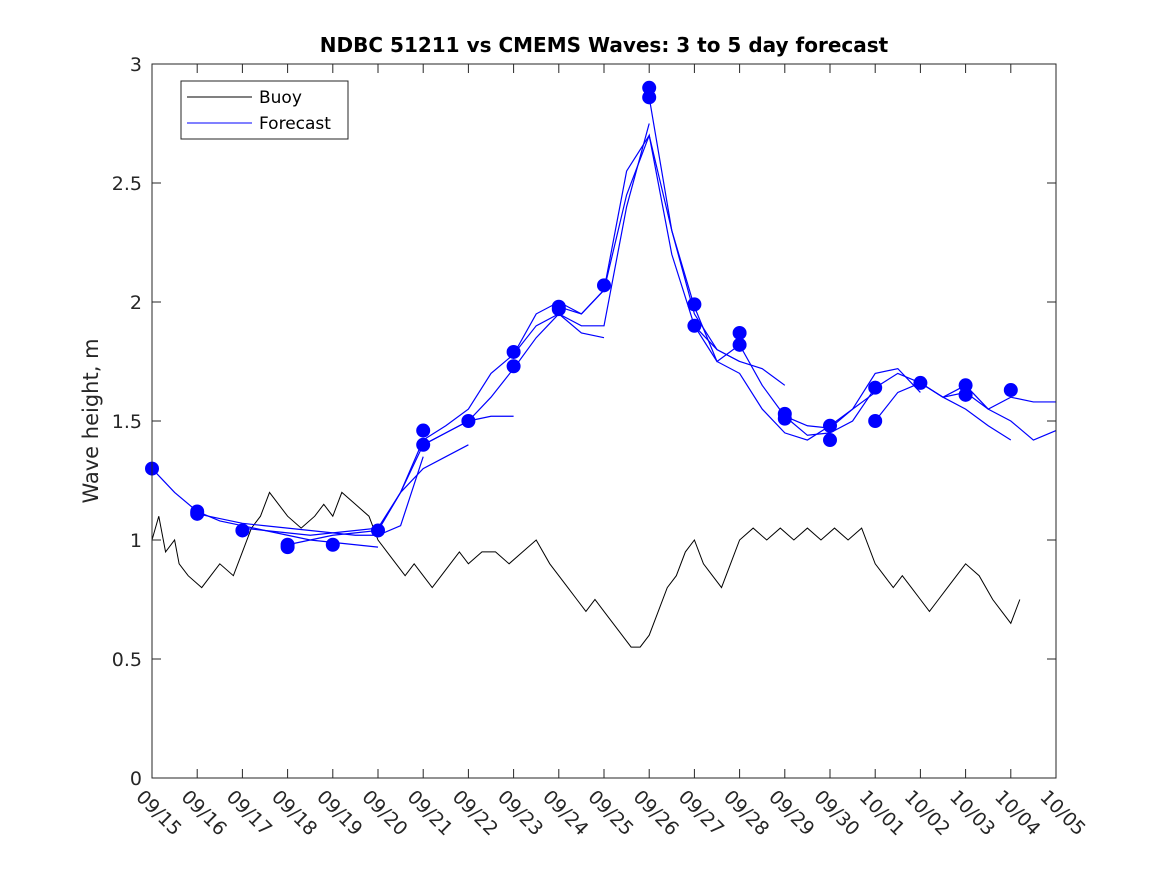 Image resolution: width=1167 pixels, height=875 pixels. I want to click on legend-label-forecast: Forecast, so click(295, 124).